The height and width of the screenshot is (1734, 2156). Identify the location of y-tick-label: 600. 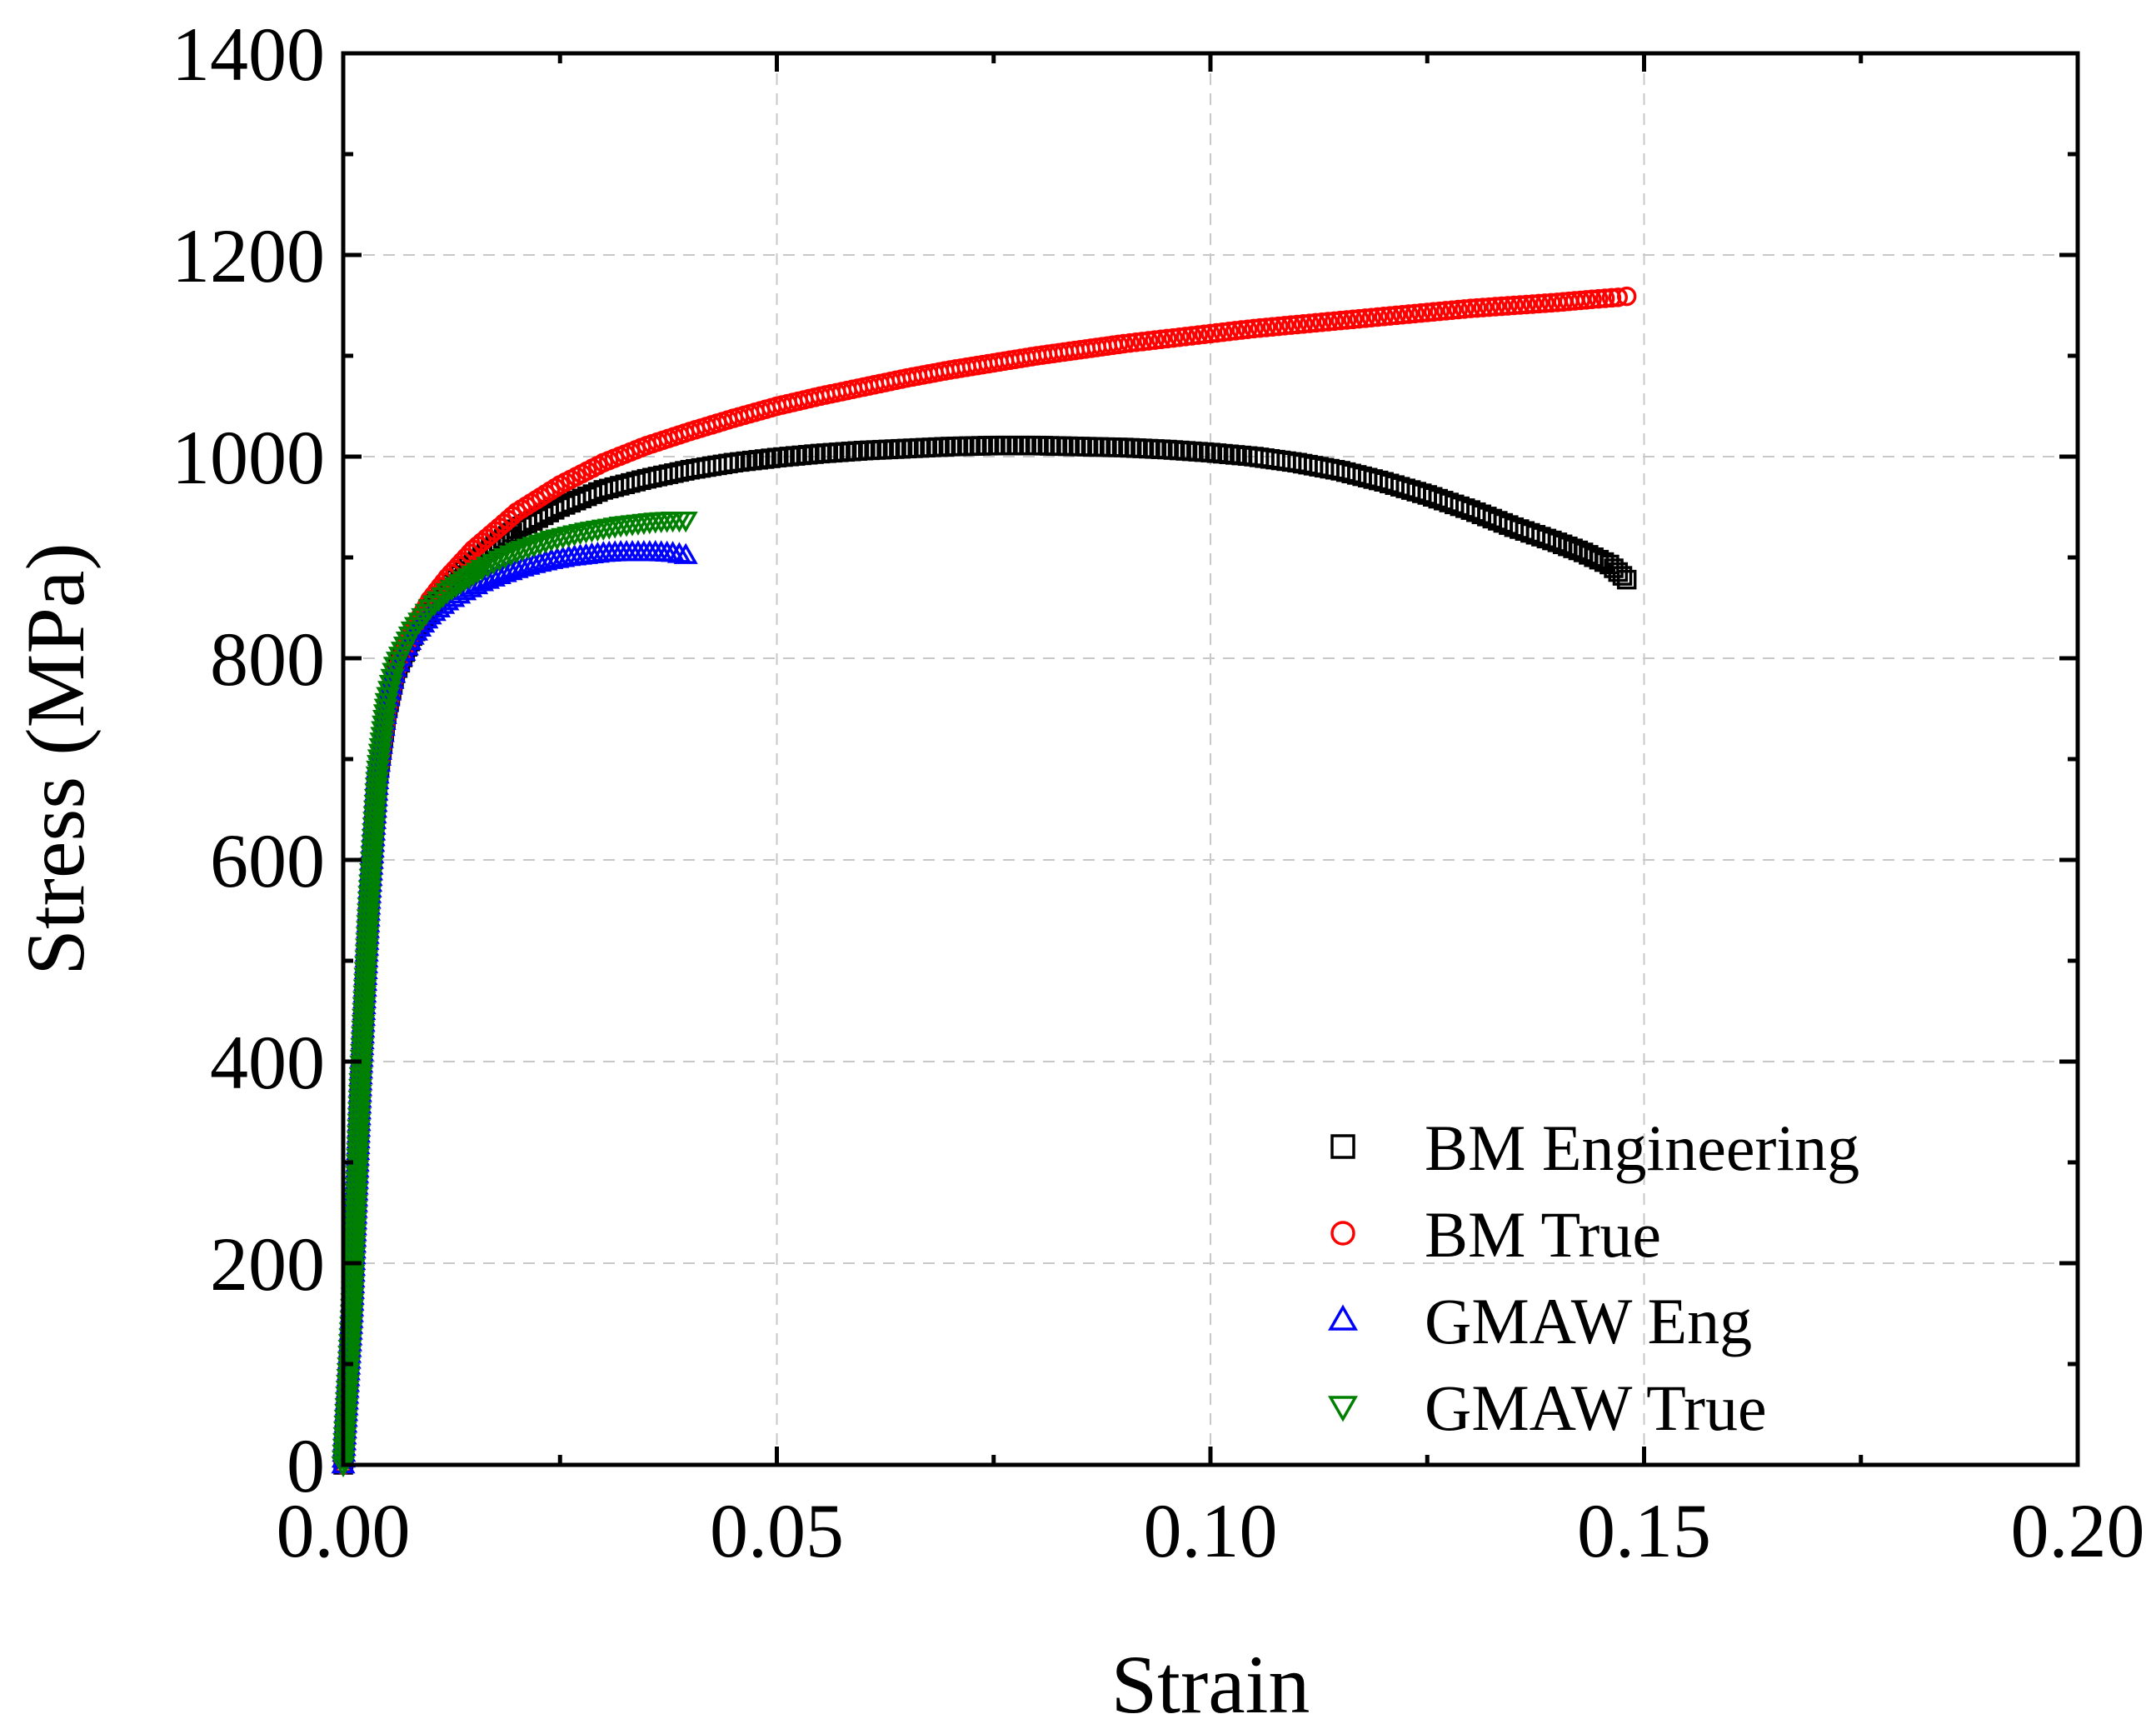
(267, 860).